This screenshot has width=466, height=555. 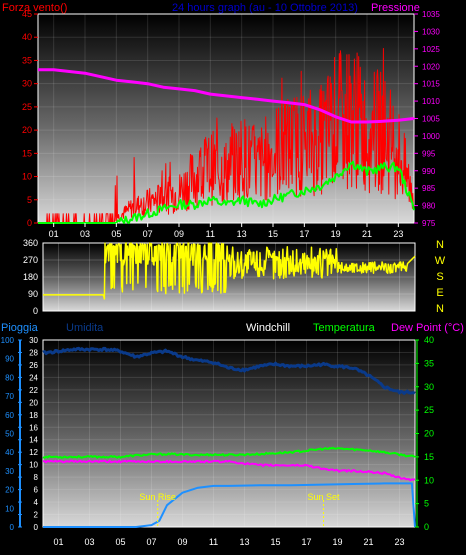 What do you see at coordinates (27, 153) in the screenshot?
I see `wind-tick-label: 15` at bounding box center [27, 153].